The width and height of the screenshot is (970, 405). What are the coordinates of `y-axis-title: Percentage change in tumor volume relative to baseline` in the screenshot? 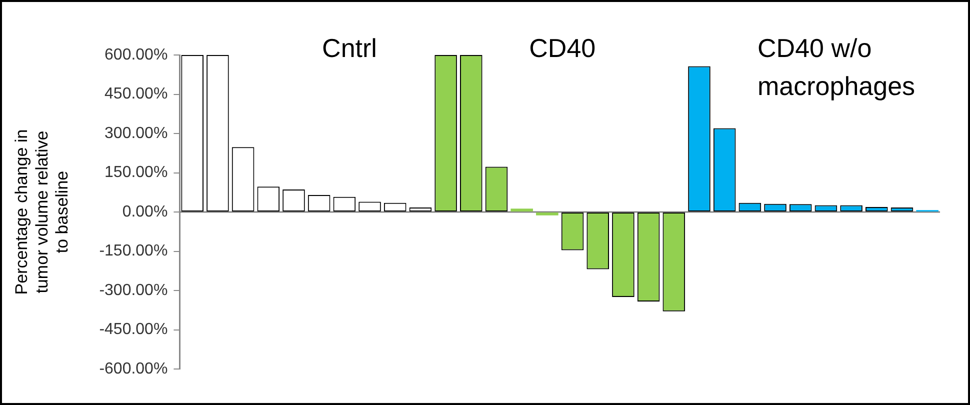 It's located at (42, 212).